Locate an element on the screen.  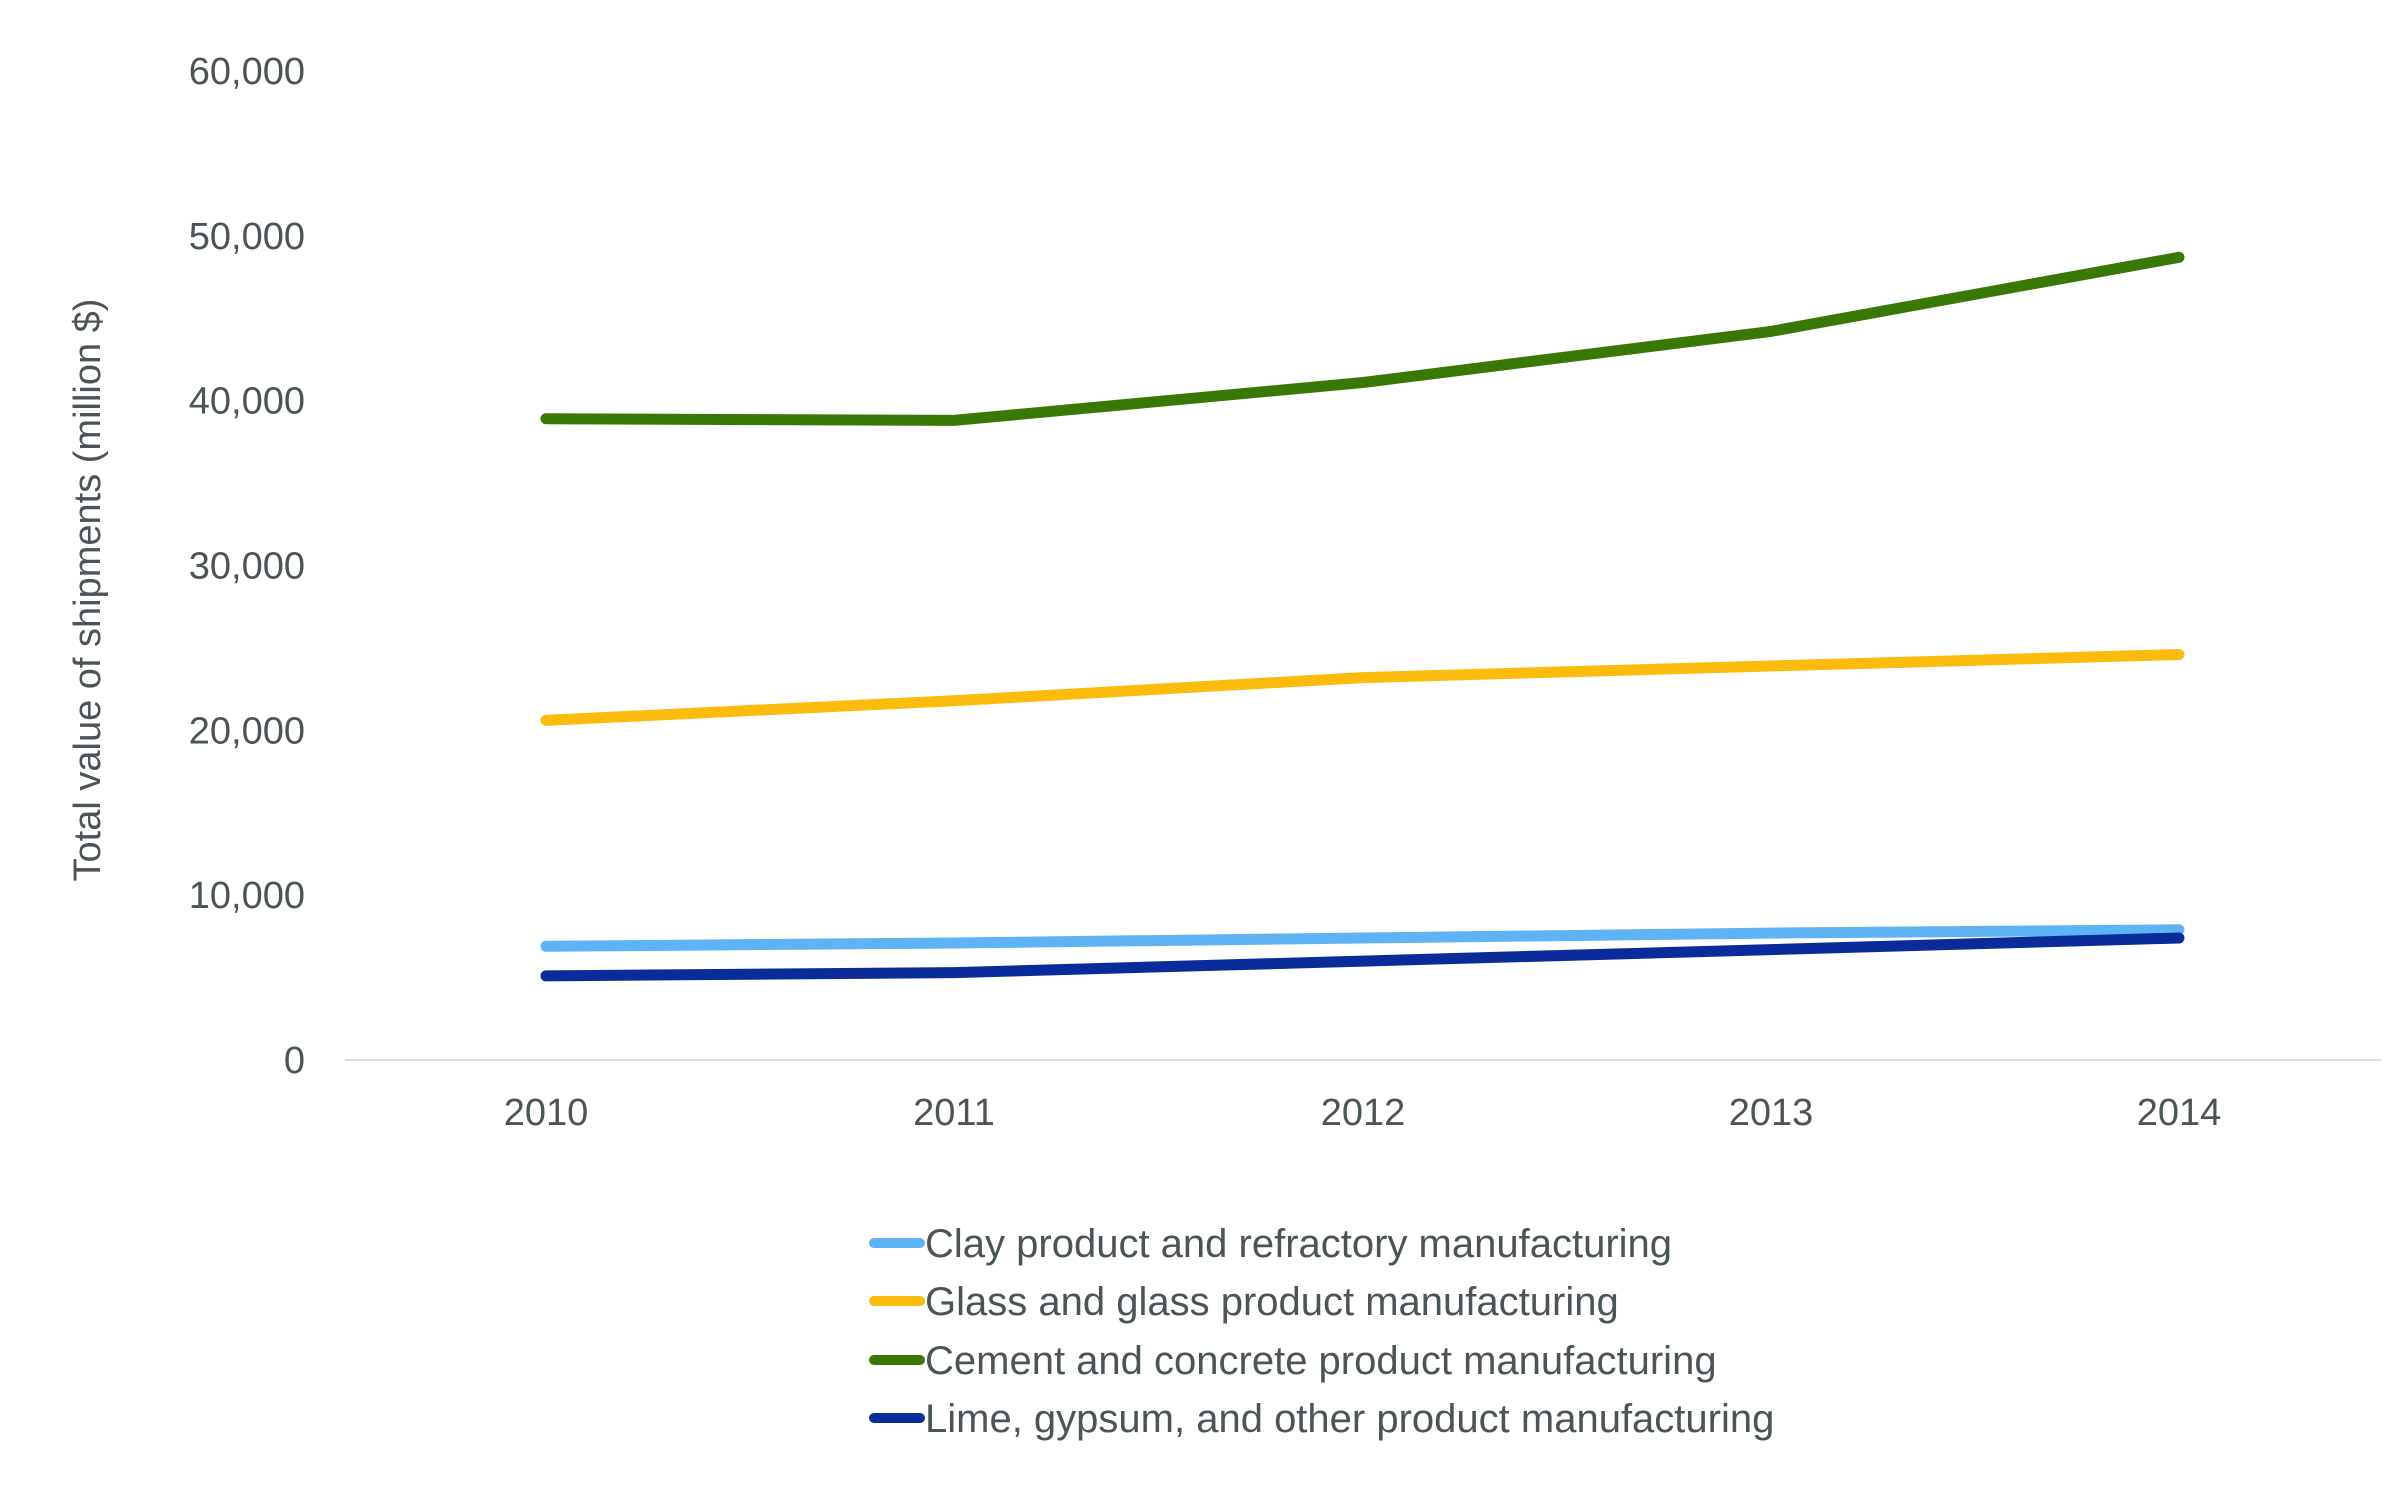
y-tick-label: 60,000 is located at coordinates (247, 72).